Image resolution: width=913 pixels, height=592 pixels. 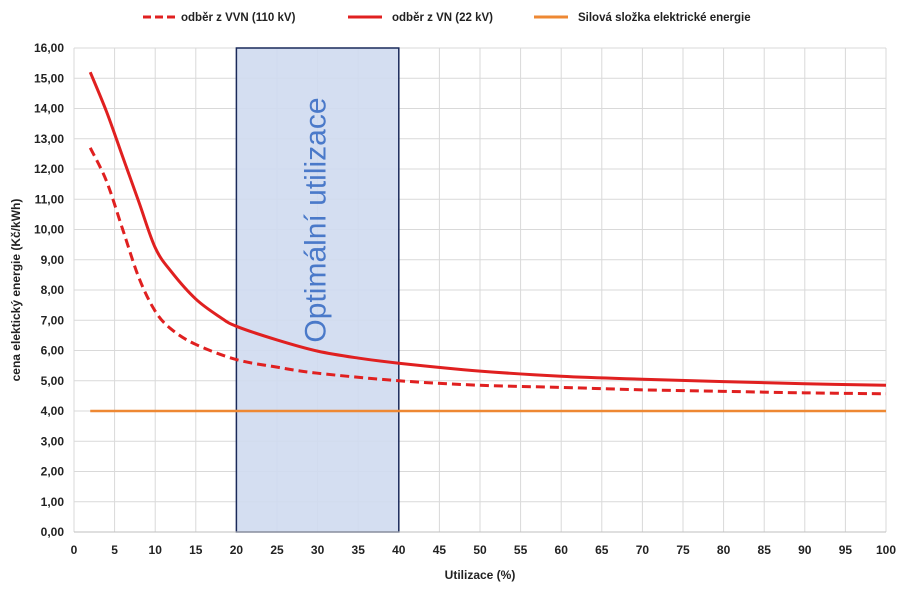 What do you see at coordinates (49, 109) in the screenshot?
I see `y-tick-label: 14,00` at bounding box center [49, 109].